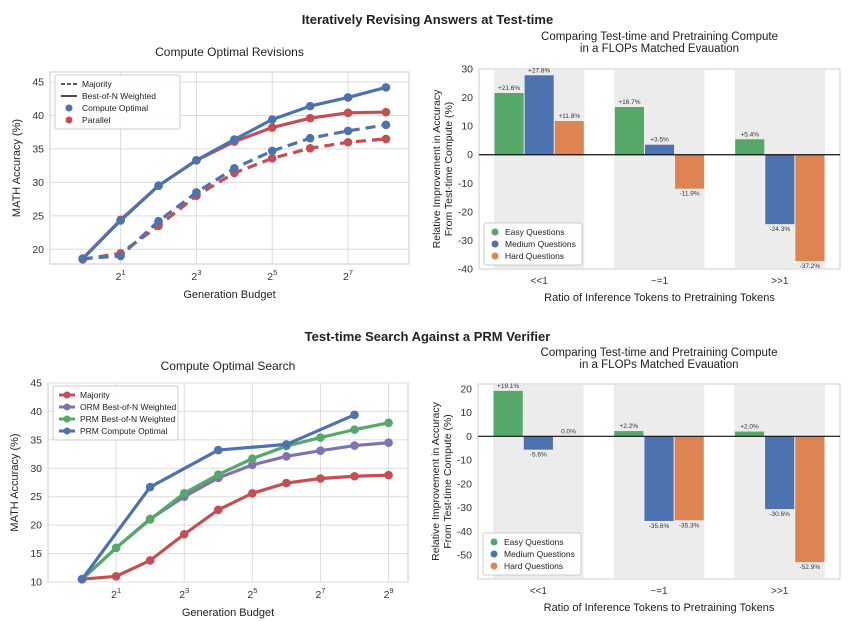 The height and width of the screenshot is (621, 855). What do you see at coordinates (229, 52) in the screenshot?
I see `chart-title: Compute Optimal Revisions` at bounding box center [229, 52].